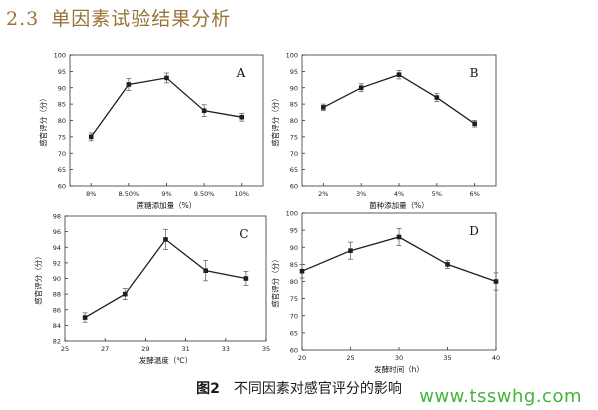  Describe the element at coordinates (57, 342) in the screenshot. I see `y-tick-label: 82` at that location.